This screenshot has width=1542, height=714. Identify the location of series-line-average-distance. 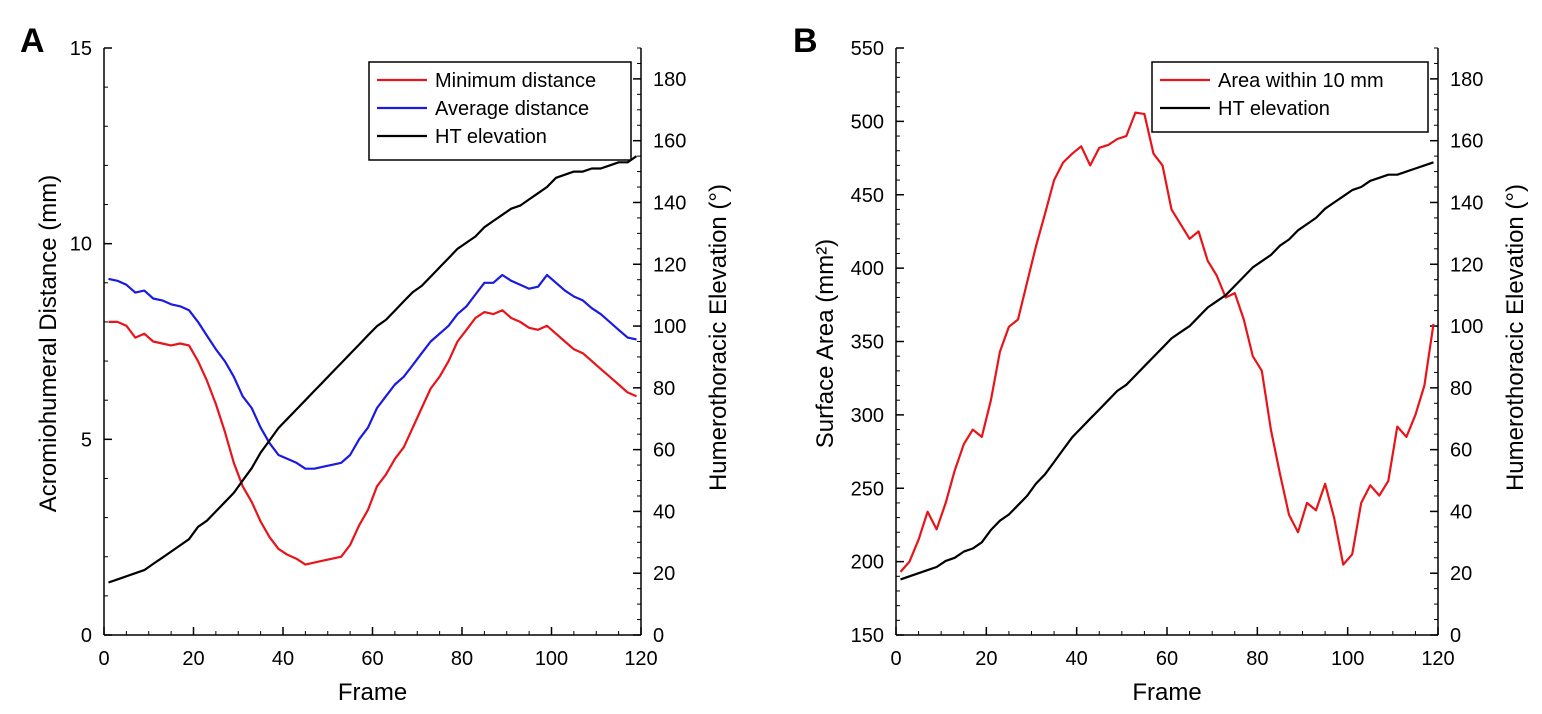
(372, 371).